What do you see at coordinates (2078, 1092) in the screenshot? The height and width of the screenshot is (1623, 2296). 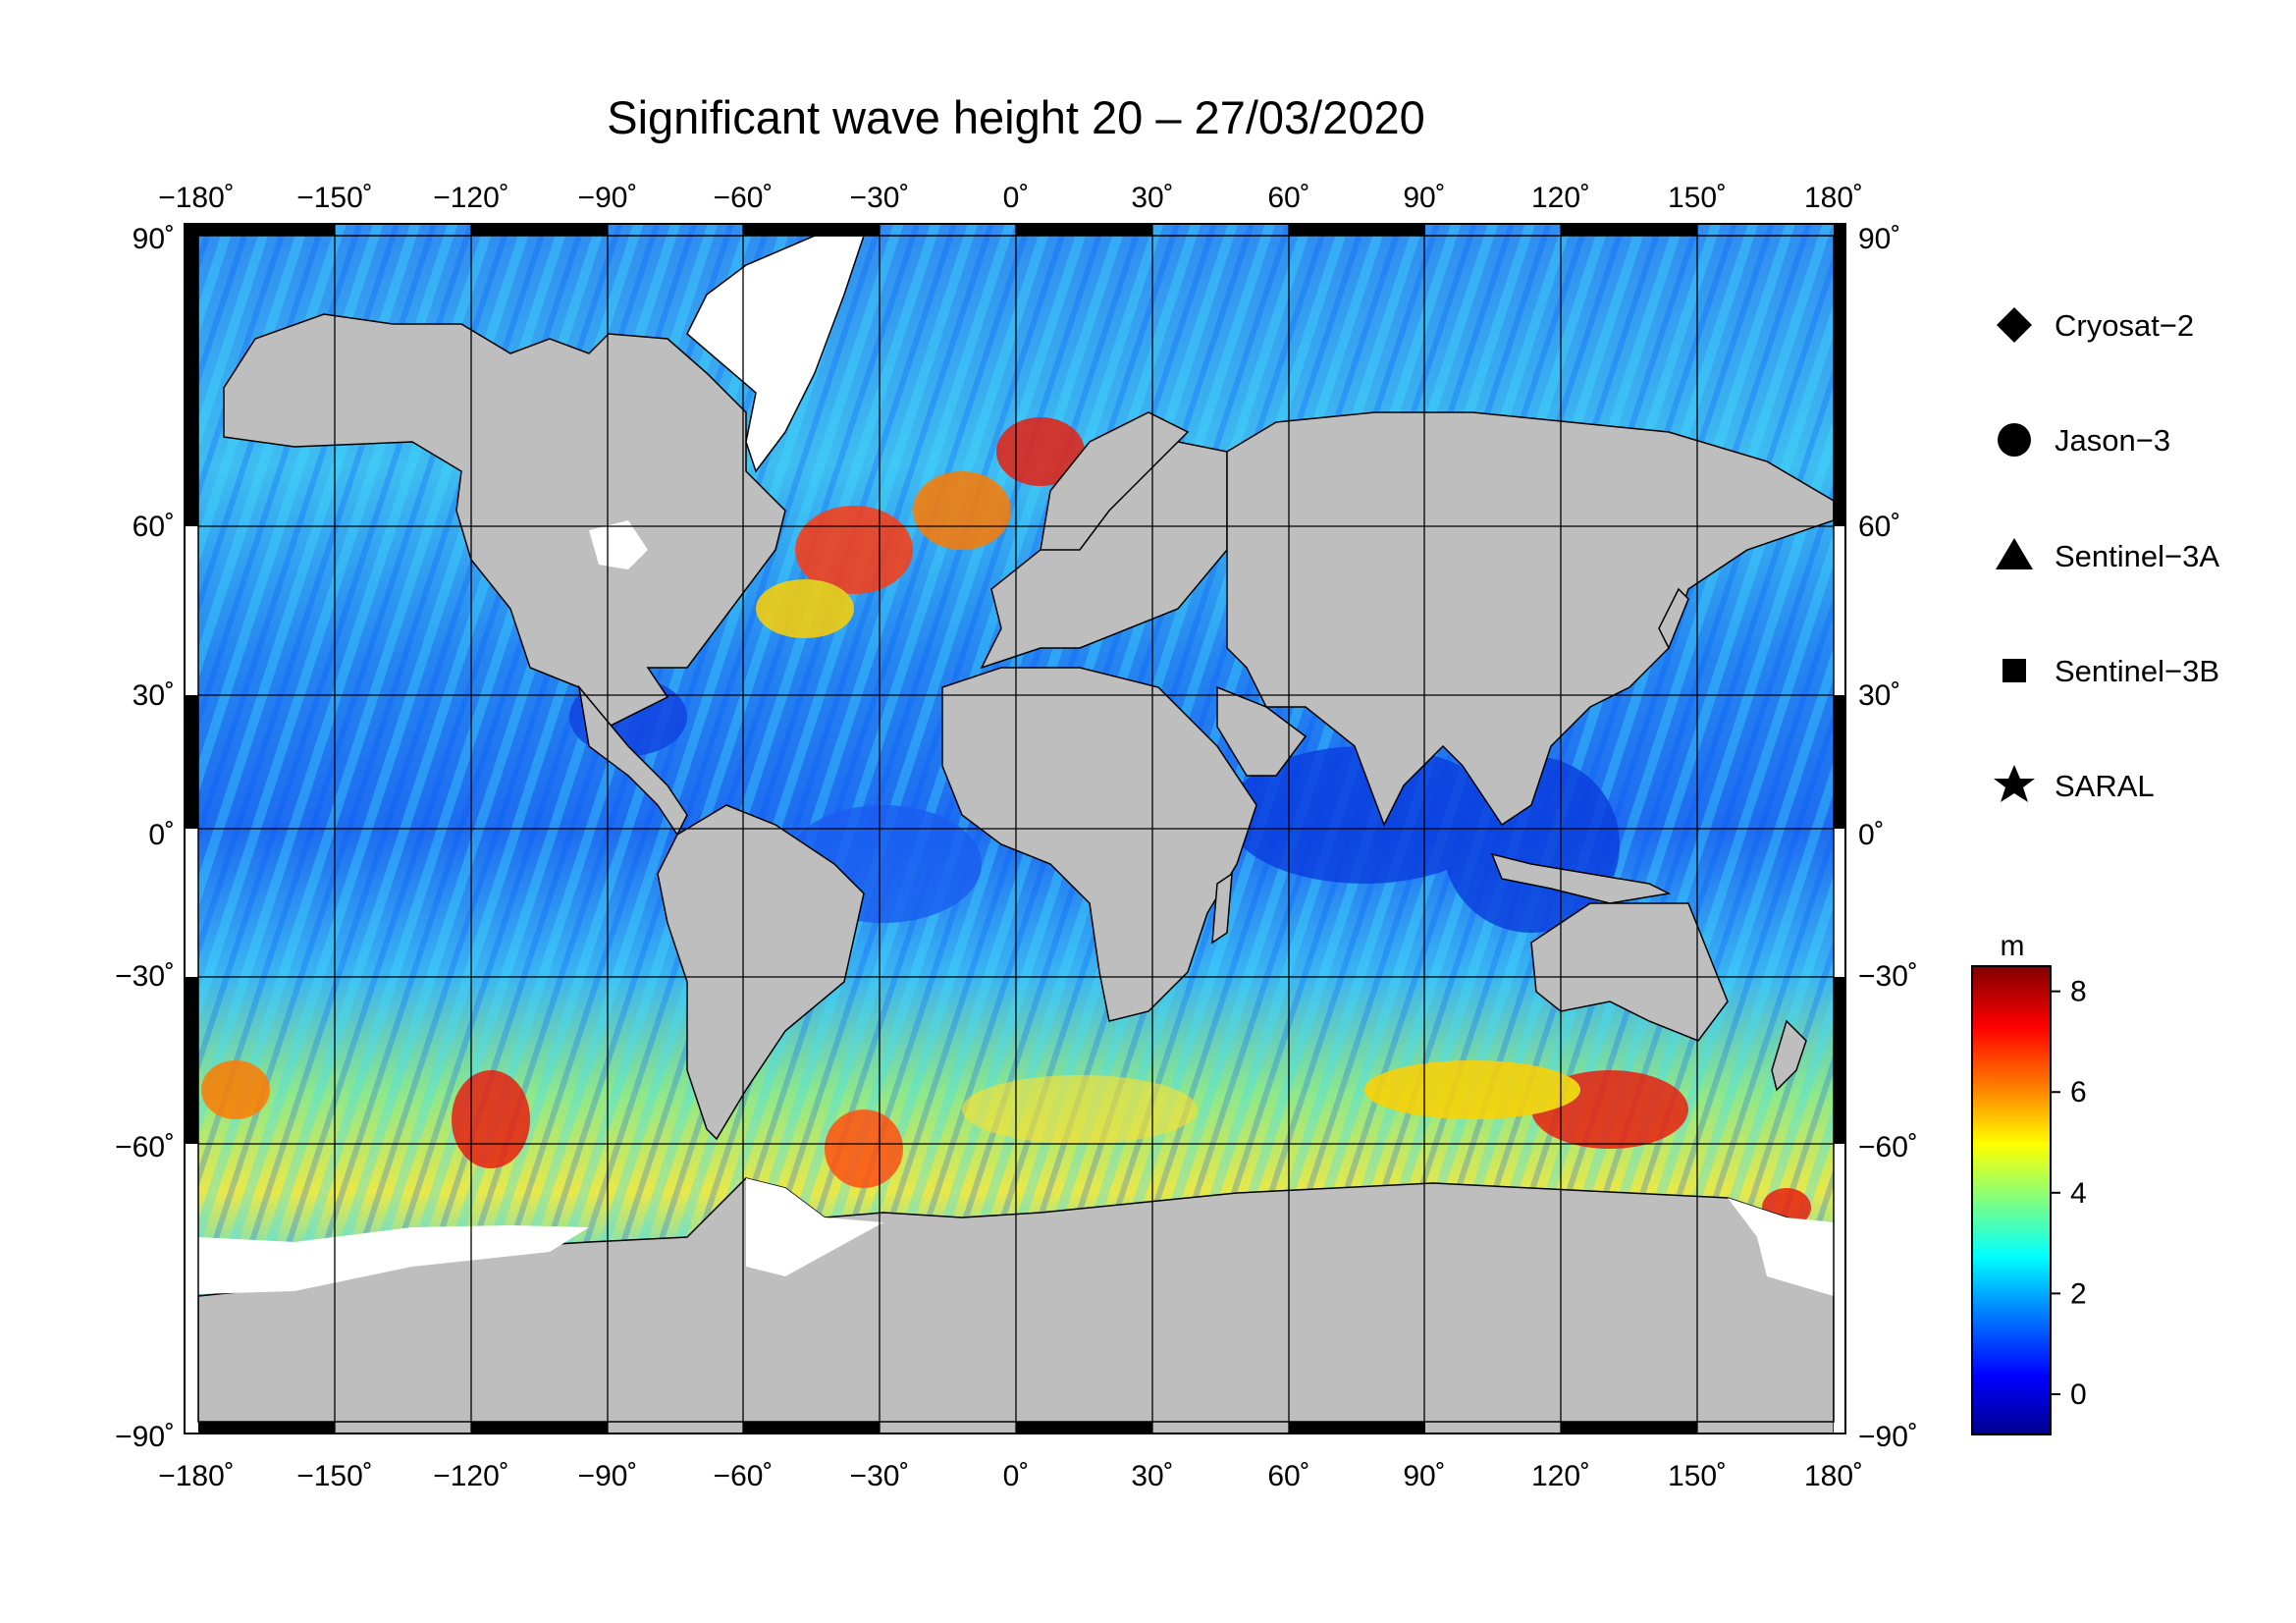 I see `colorbar-tick-label: 6` at bounding box center [2078, 1092].